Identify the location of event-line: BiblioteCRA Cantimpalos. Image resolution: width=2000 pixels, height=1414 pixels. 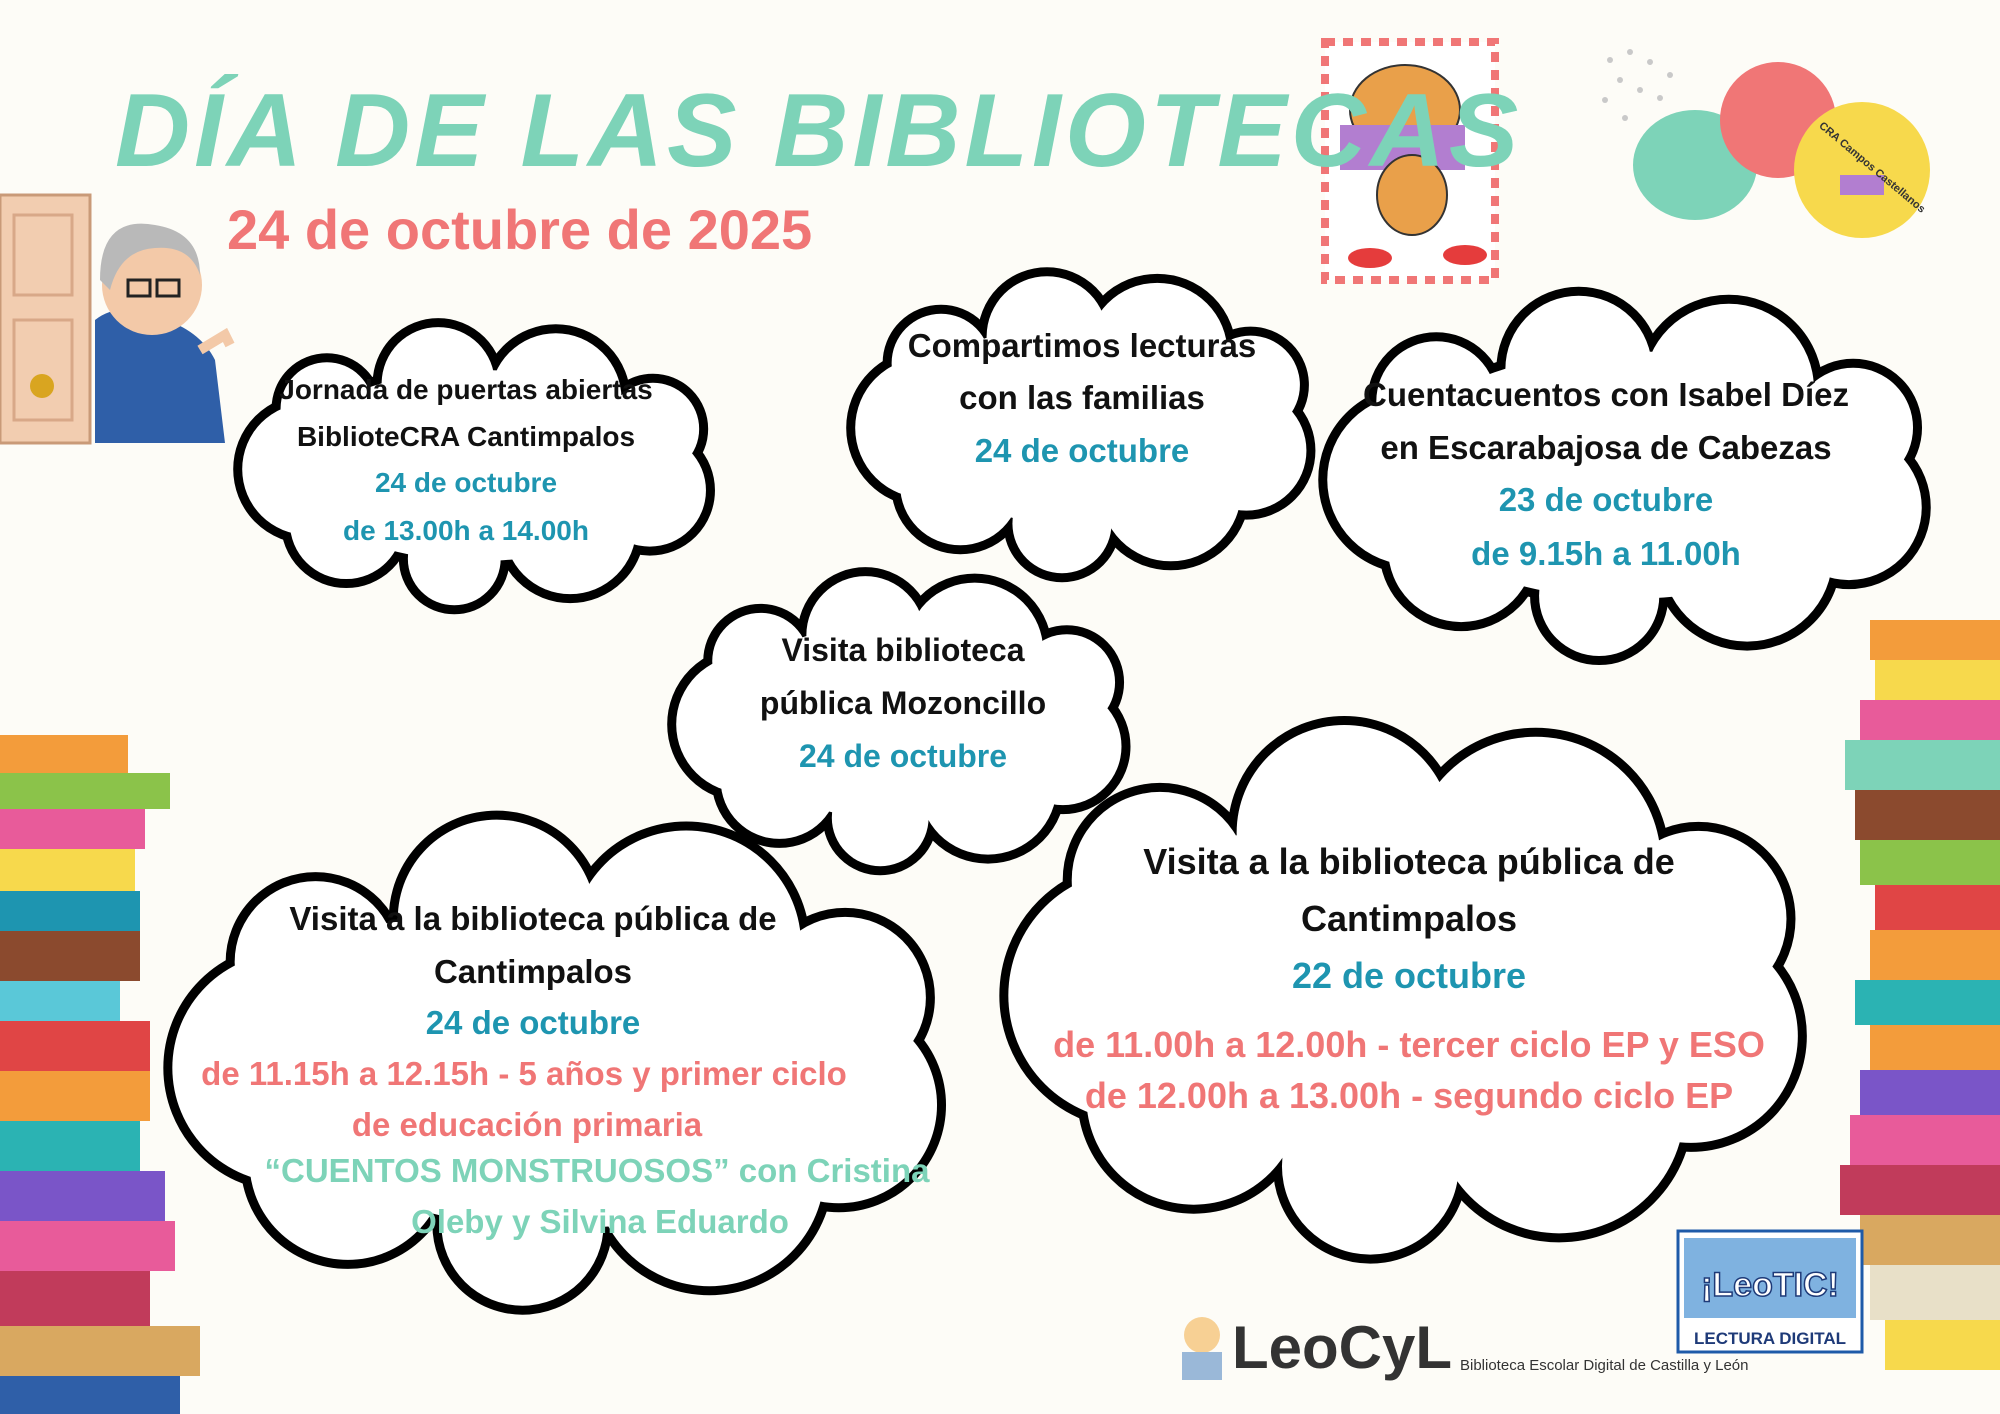
(466, 436).